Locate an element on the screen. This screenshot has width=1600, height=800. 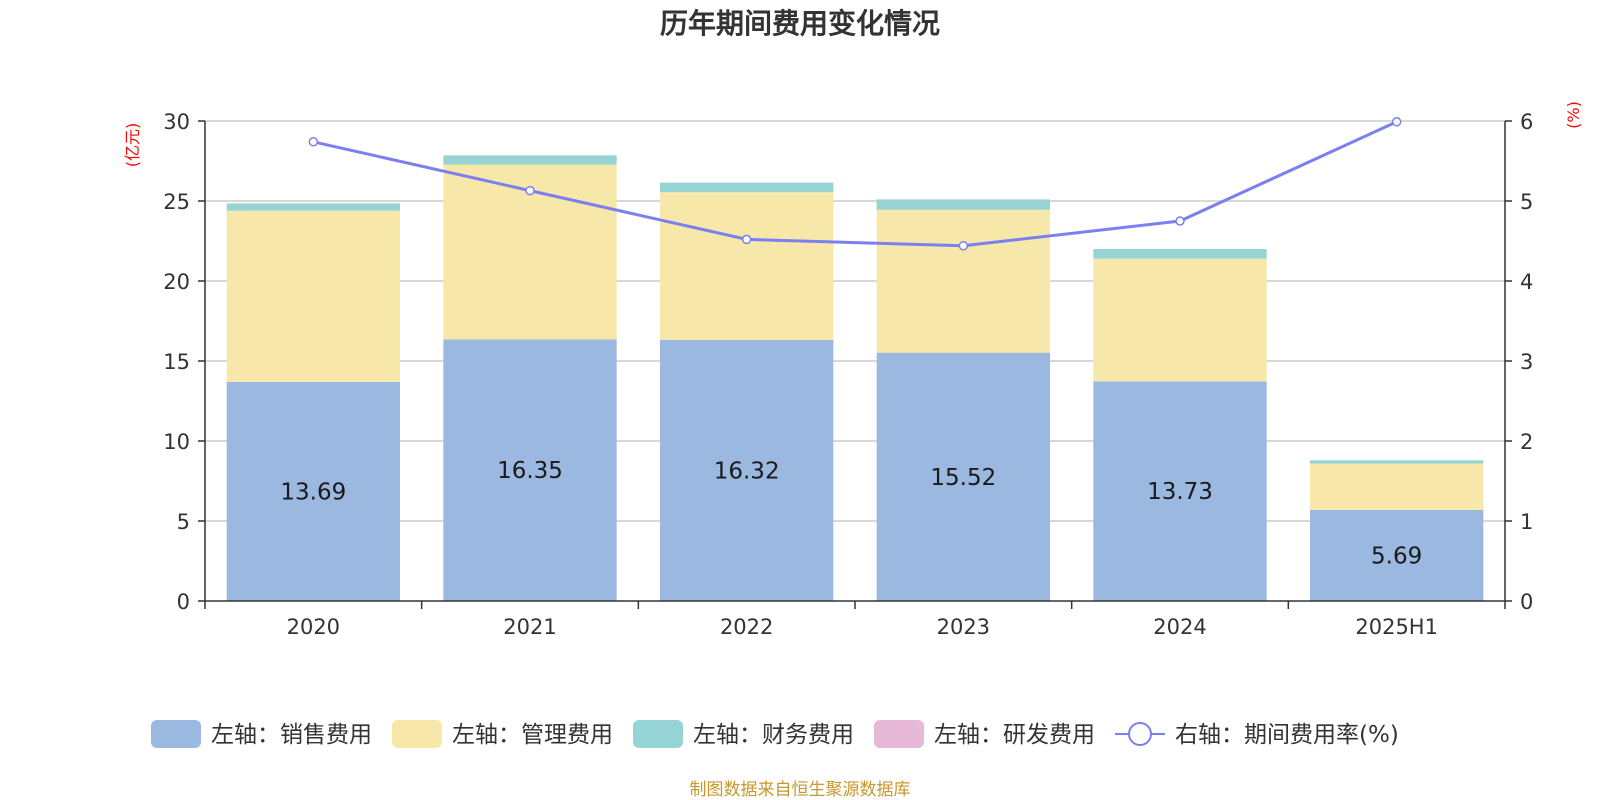
right-axis-tick-label: 6 is located at coordinates (1526, 122).